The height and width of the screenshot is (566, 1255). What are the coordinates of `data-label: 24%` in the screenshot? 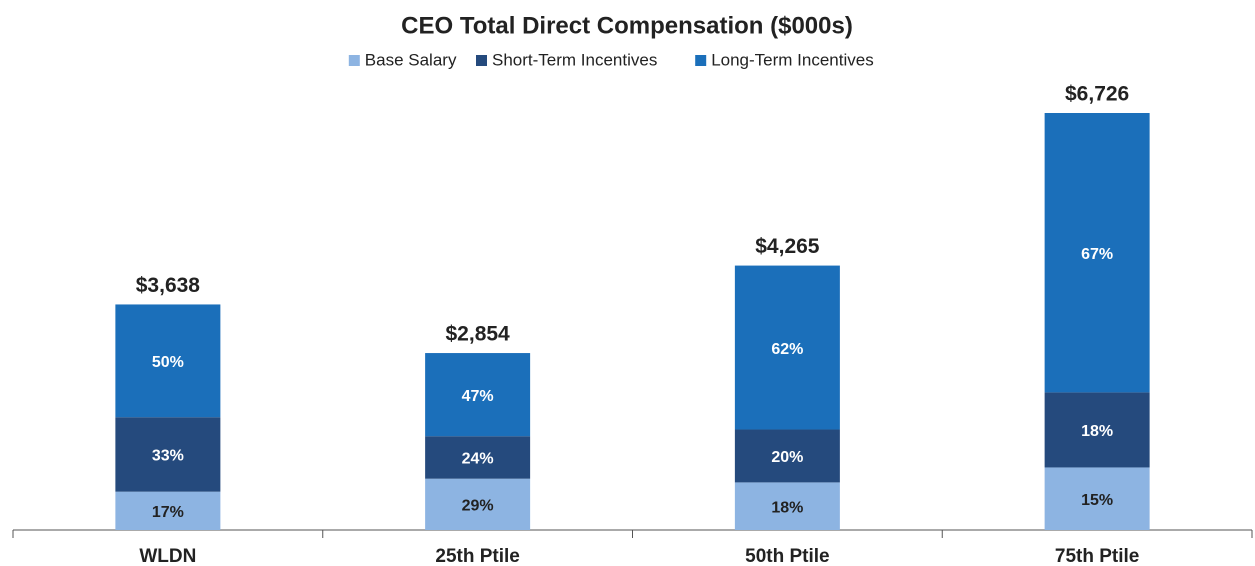 It's located at (478, 459).